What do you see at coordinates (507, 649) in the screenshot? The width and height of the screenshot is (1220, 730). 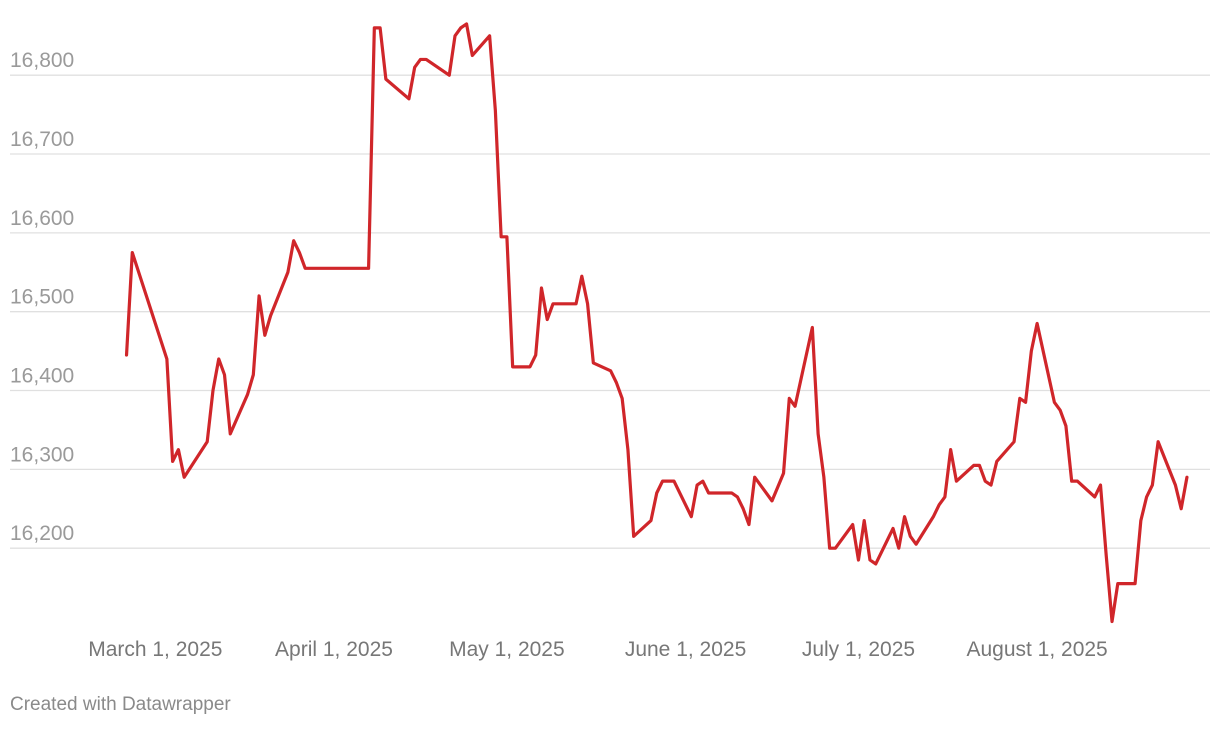 I see `x-tick-label: May 1, 2025` at bounding box center [507, 649].